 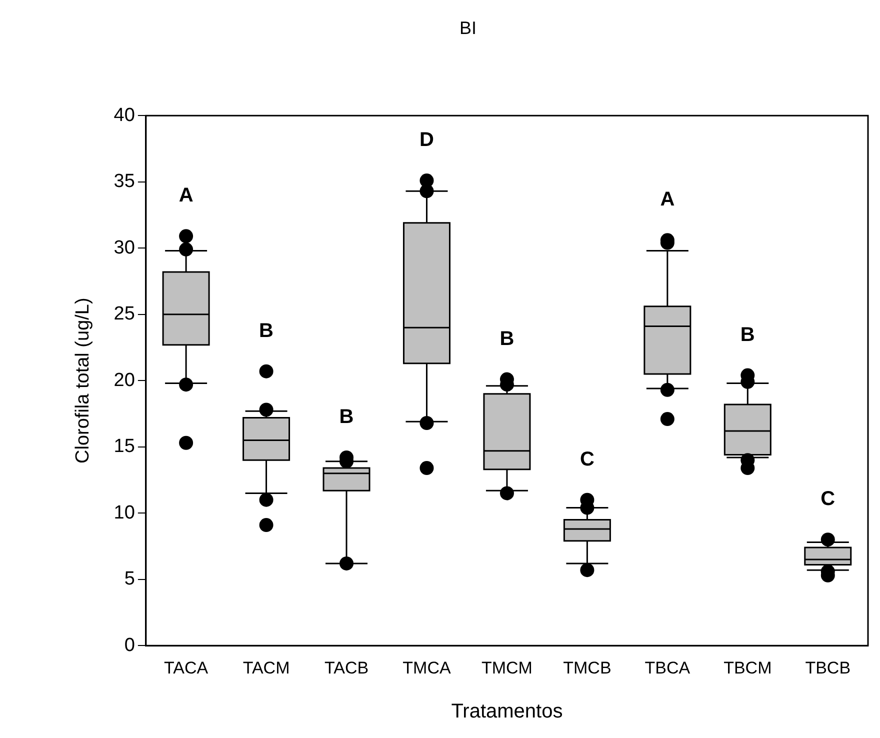 What do you see at coordinates (124, 247) in the screenshot?
I see `y-tick-label: 30` at bounding box center [124, 247].